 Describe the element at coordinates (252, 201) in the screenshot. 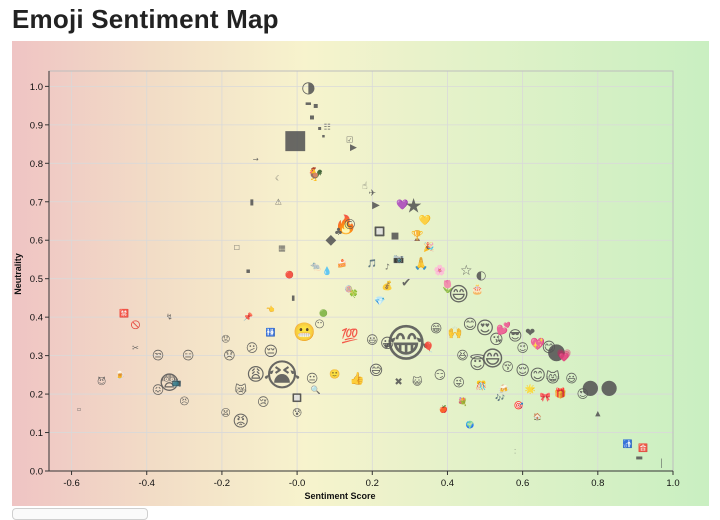

I see `emoji-point: ▮` at that location.